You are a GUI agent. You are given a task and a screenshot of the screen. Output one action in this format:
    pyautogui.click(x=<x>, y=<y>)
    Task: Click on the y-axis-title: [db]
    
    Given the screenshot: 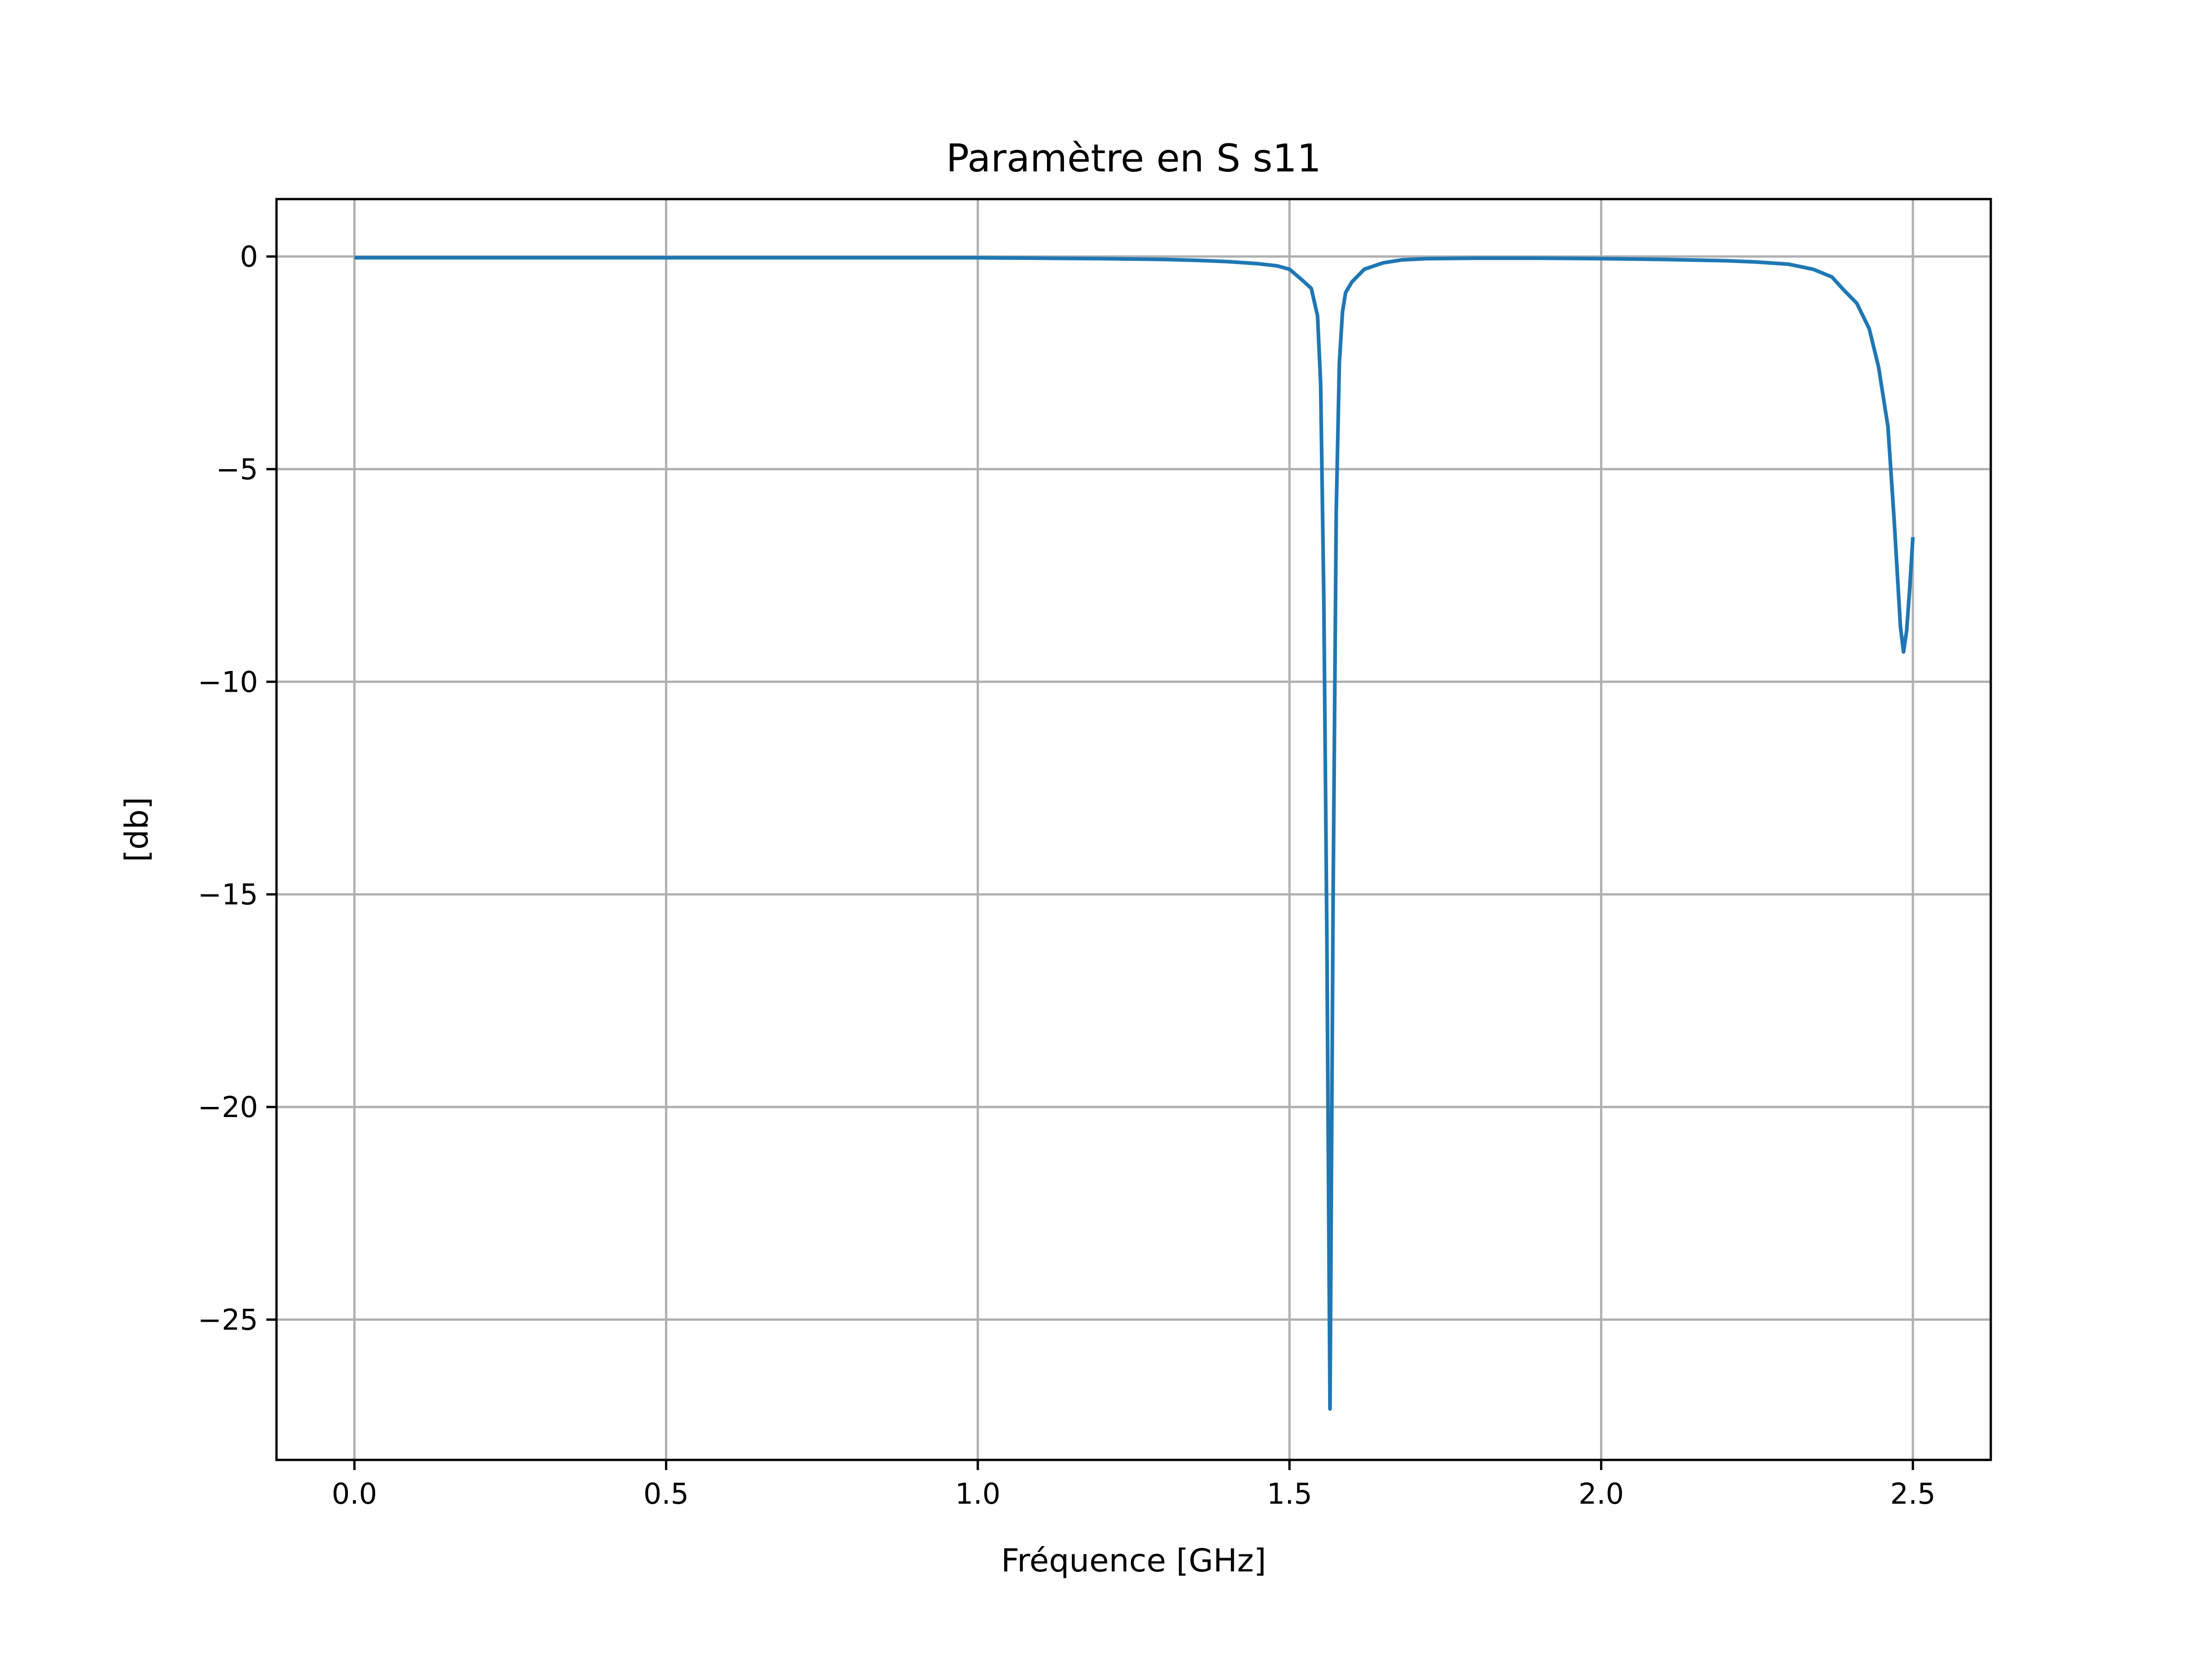 What is the action you would take?
    pyautogui.click(x=136, y=829)
    